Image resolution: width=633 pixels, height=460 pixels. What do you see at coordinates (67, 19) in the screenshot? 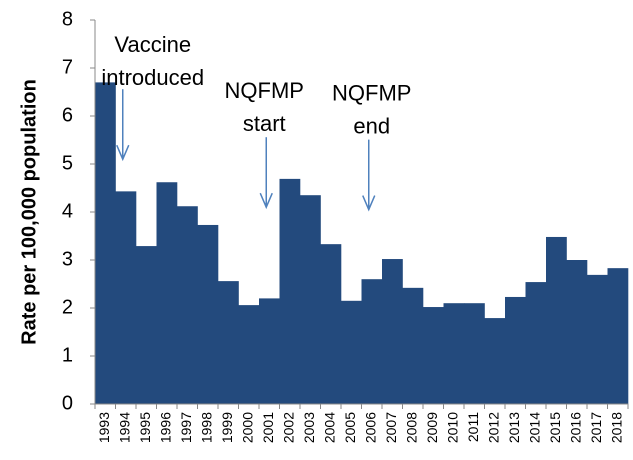
I see `y-tick-label: 8` at bounding box center [67, 19].